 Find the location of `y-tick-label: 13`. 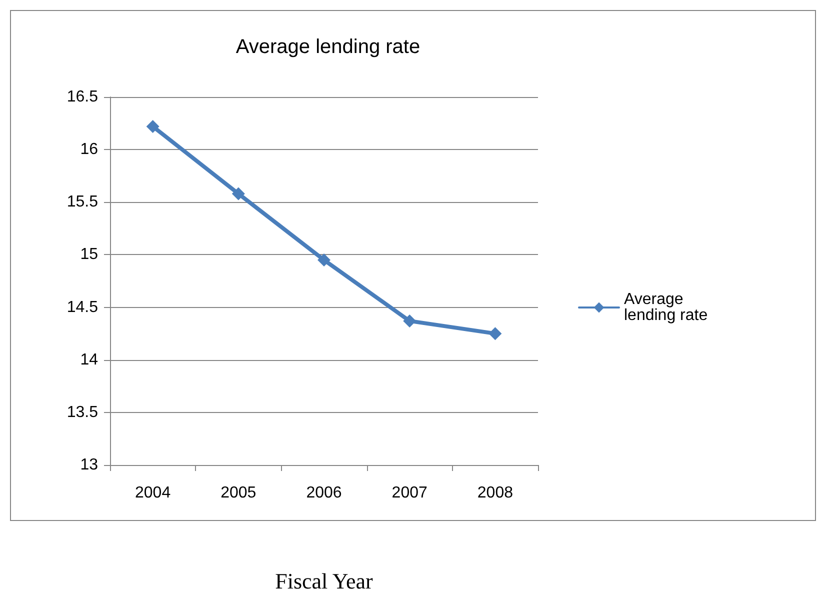

y-tick-label: 13 is located at coordinates (89, 465).